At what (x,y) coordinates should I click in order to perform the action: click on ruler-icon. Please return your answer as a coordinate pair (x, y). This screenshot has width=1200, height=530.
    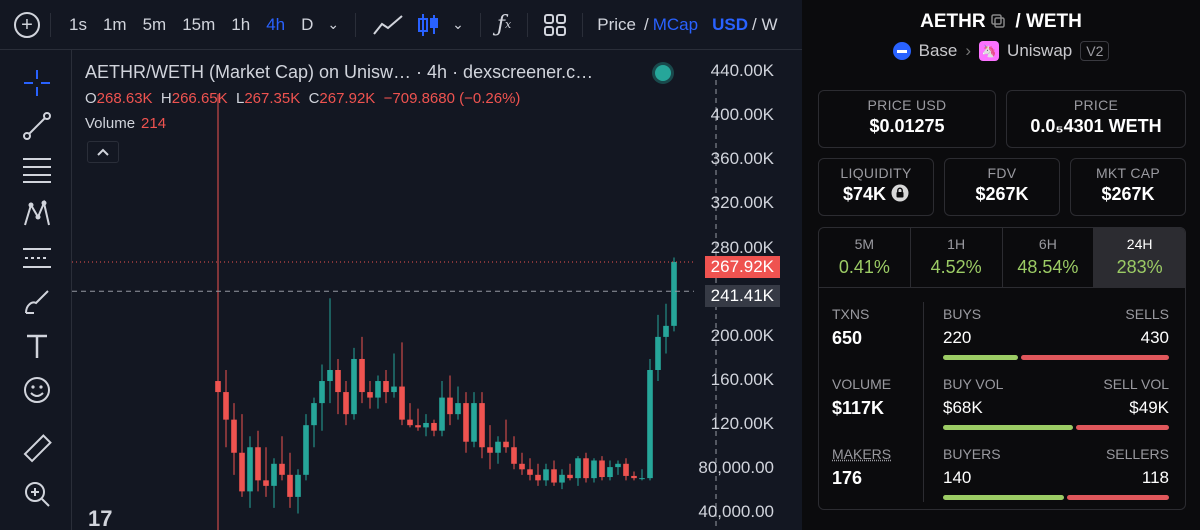
    Looking at the image, I should click on (37, 449).